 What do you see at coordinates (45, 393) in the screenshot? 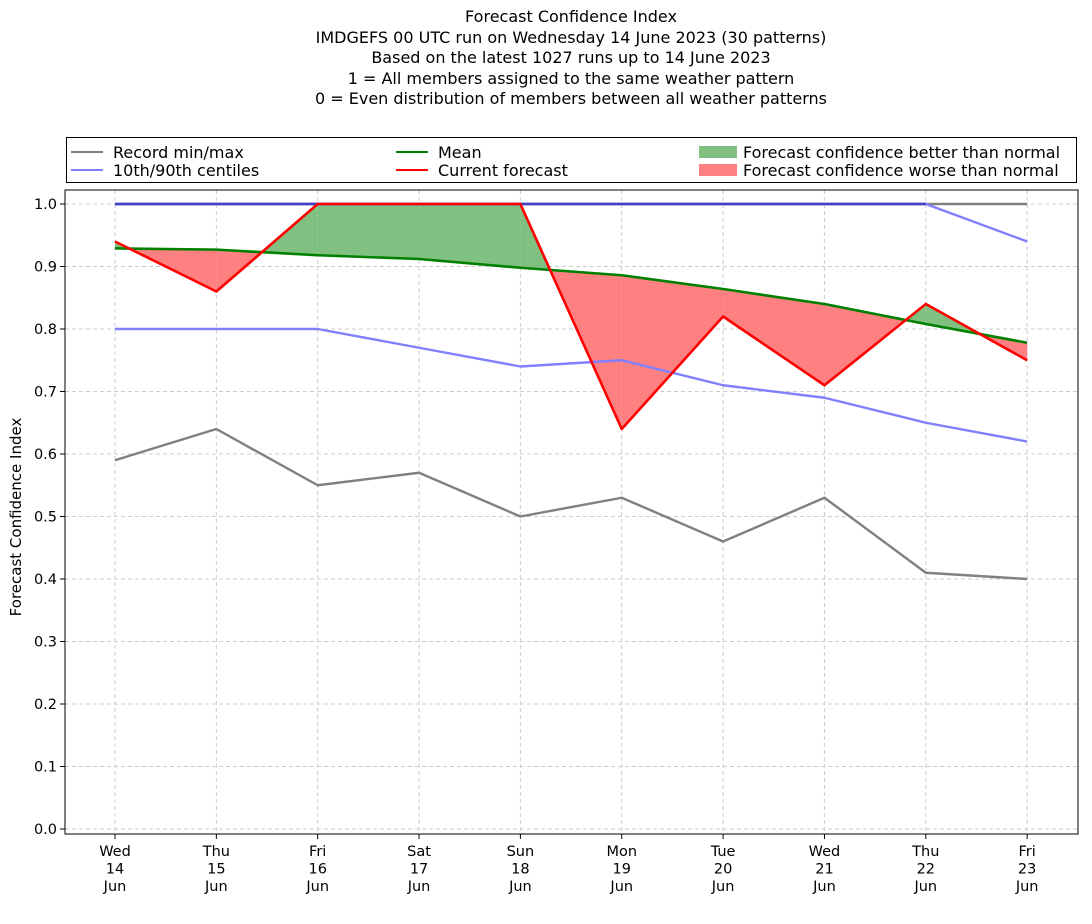
I see `y-tick-label: 0.7` at bounding box center [45, 393].